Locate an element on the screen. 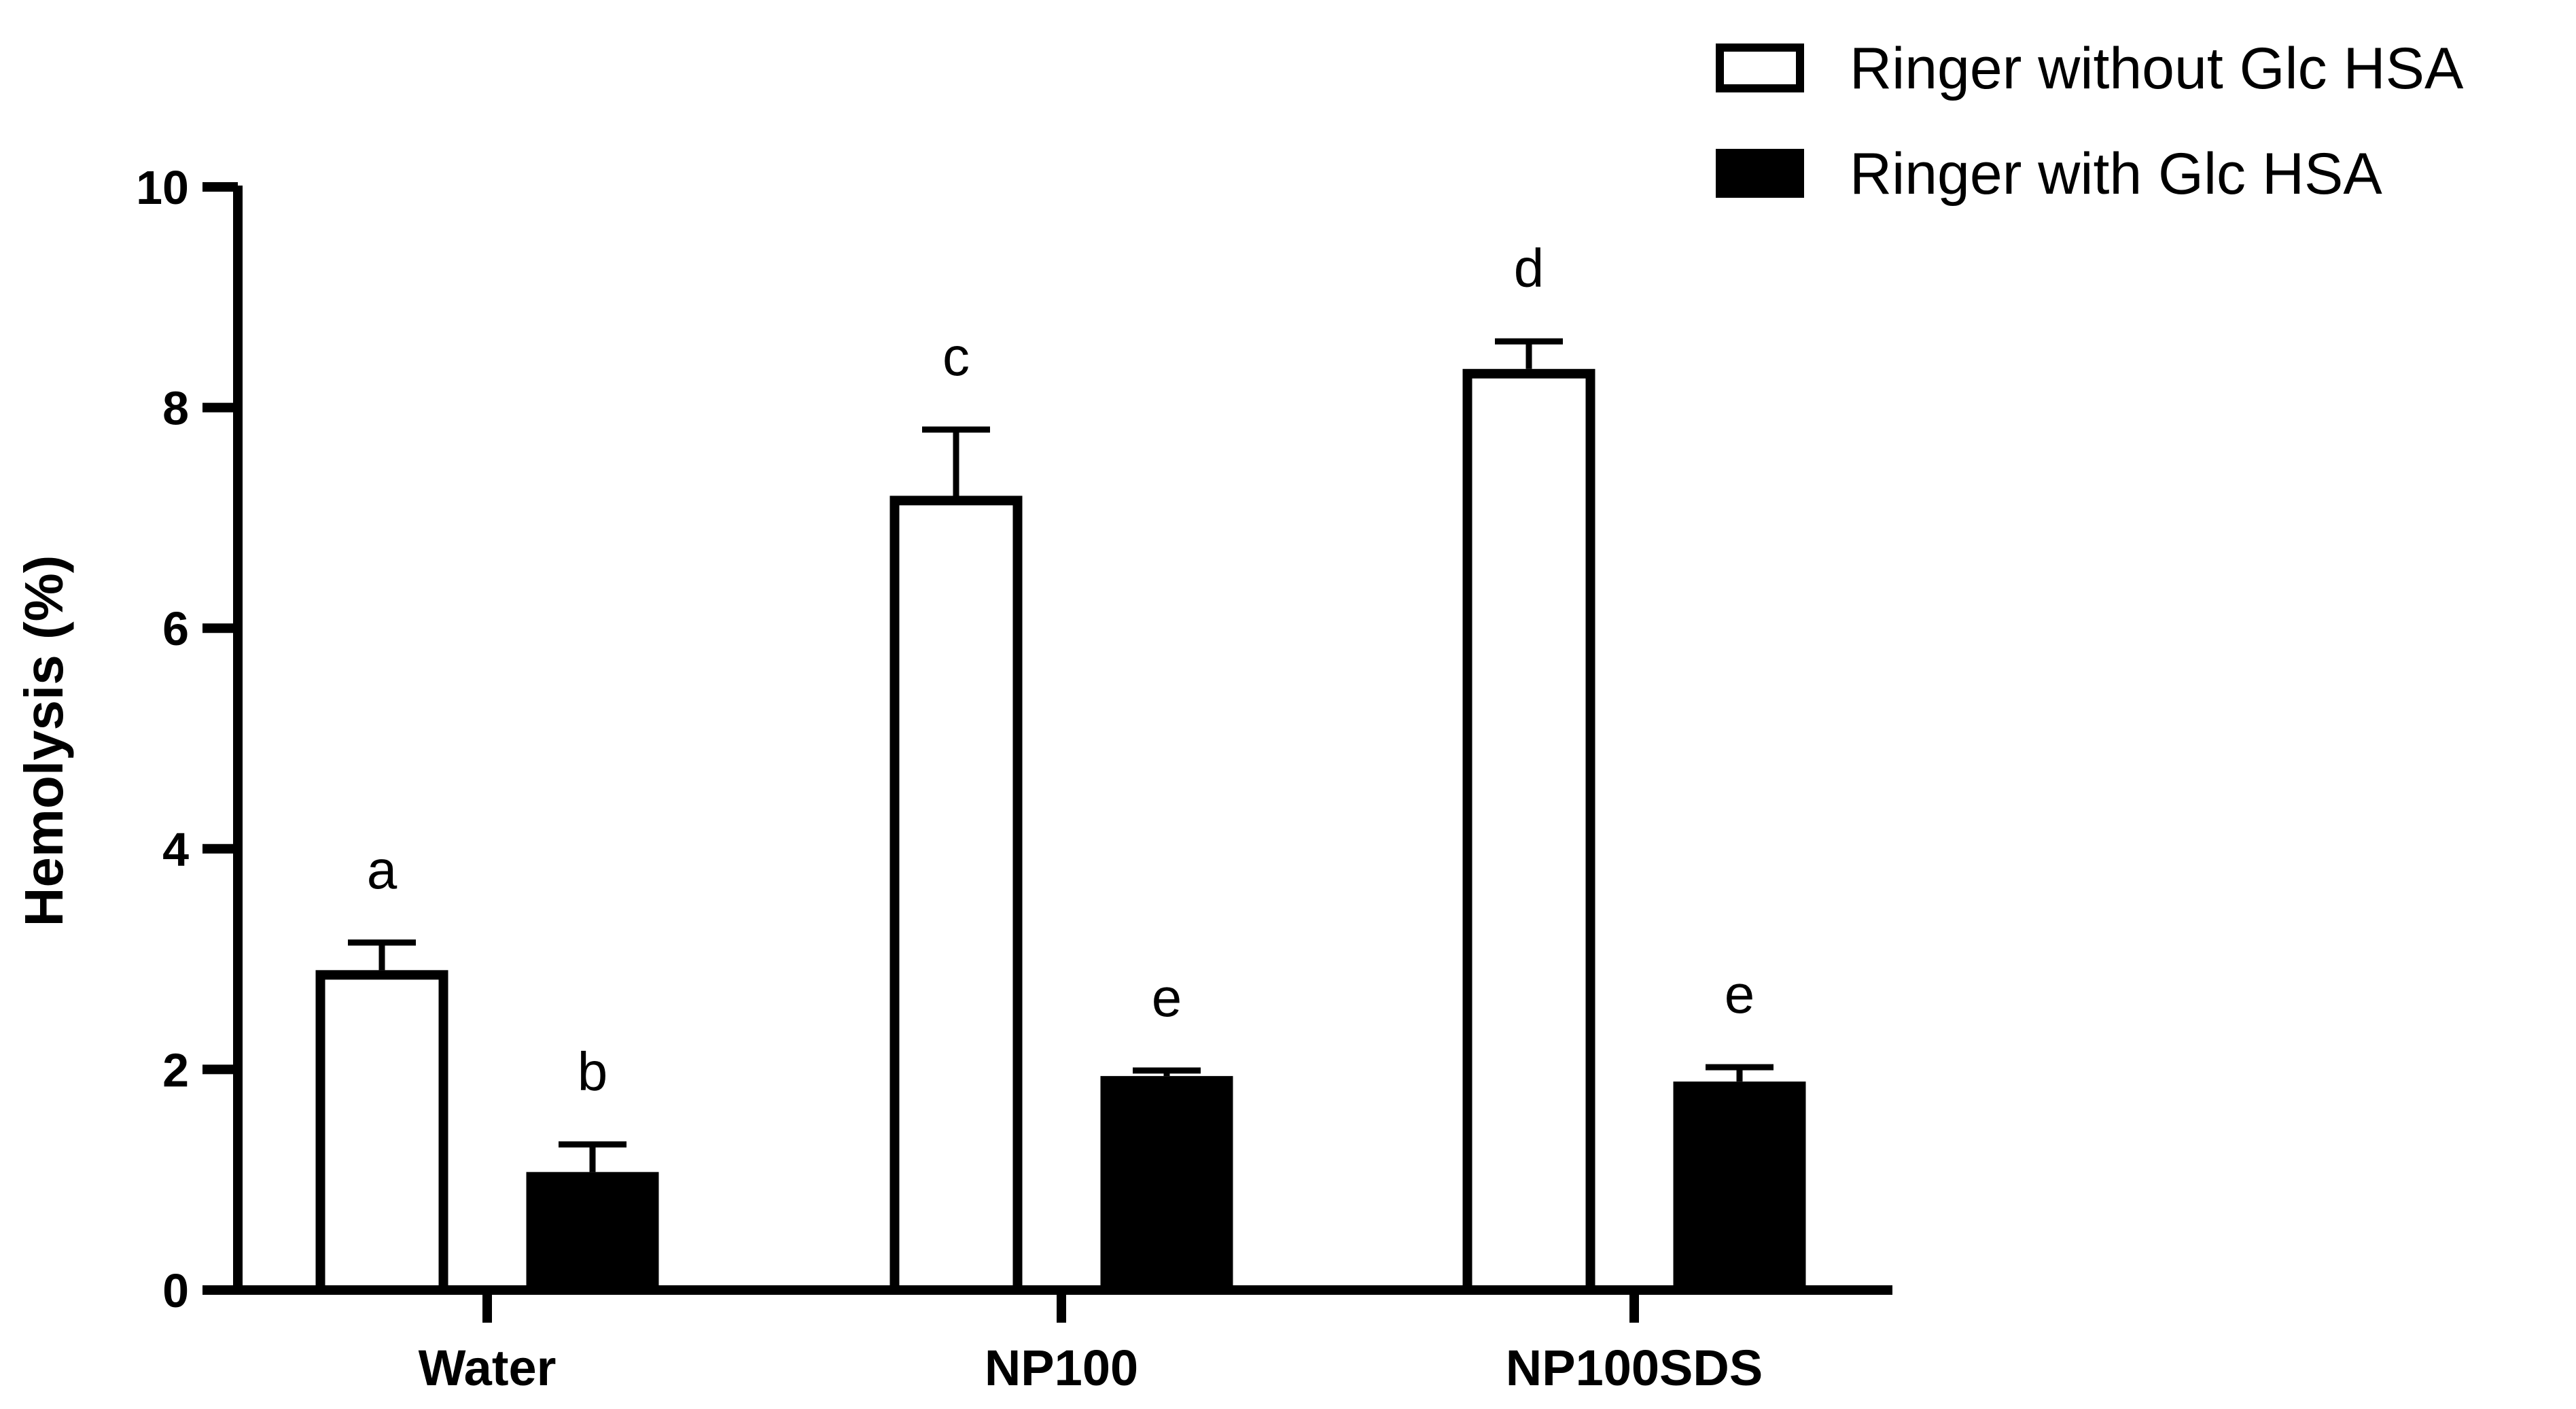  bar-water-without is located at coordinates (381, 1132).